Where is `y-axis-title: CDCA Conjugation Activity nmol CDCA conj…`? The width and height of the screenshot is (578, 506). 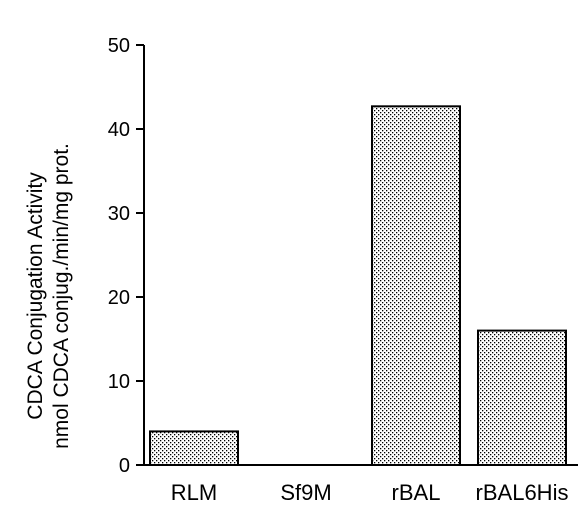 y-axis-title: CDCA Conjugation Activity nmol CDCA conj… is located at coordinates (48, 296).